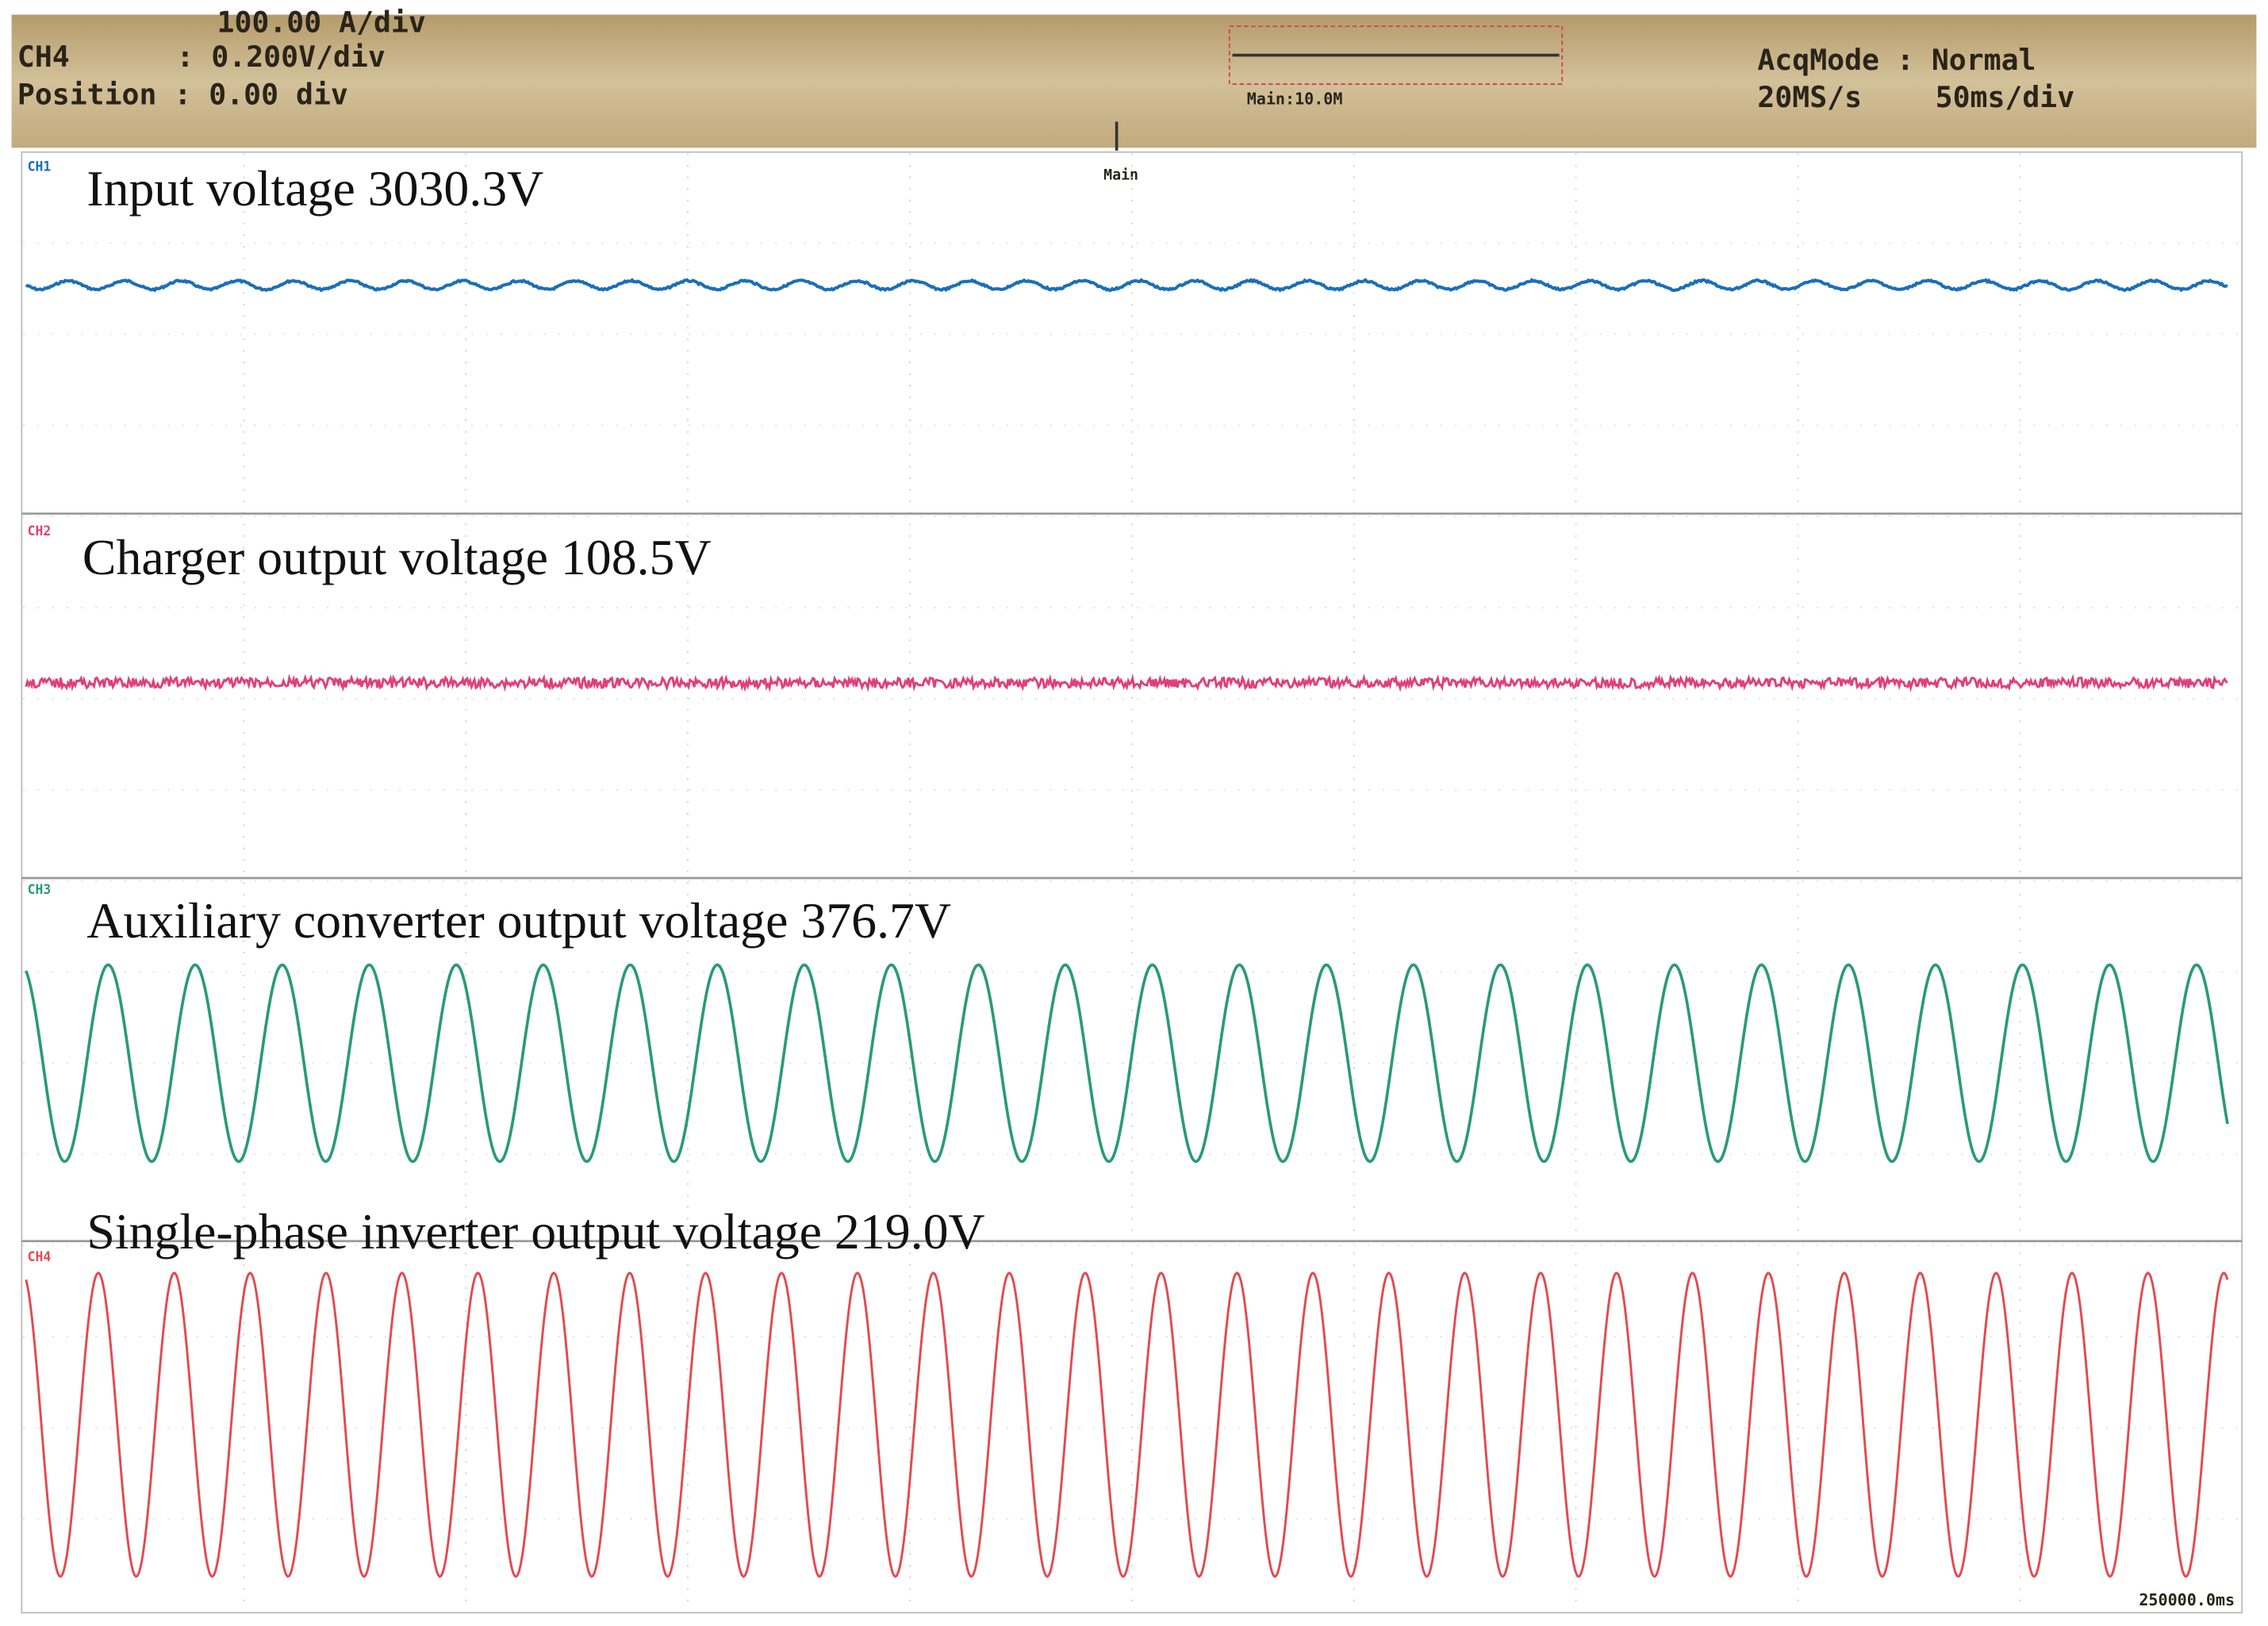  I want to click on time-div: 50ms/div, so click(2006, 97).